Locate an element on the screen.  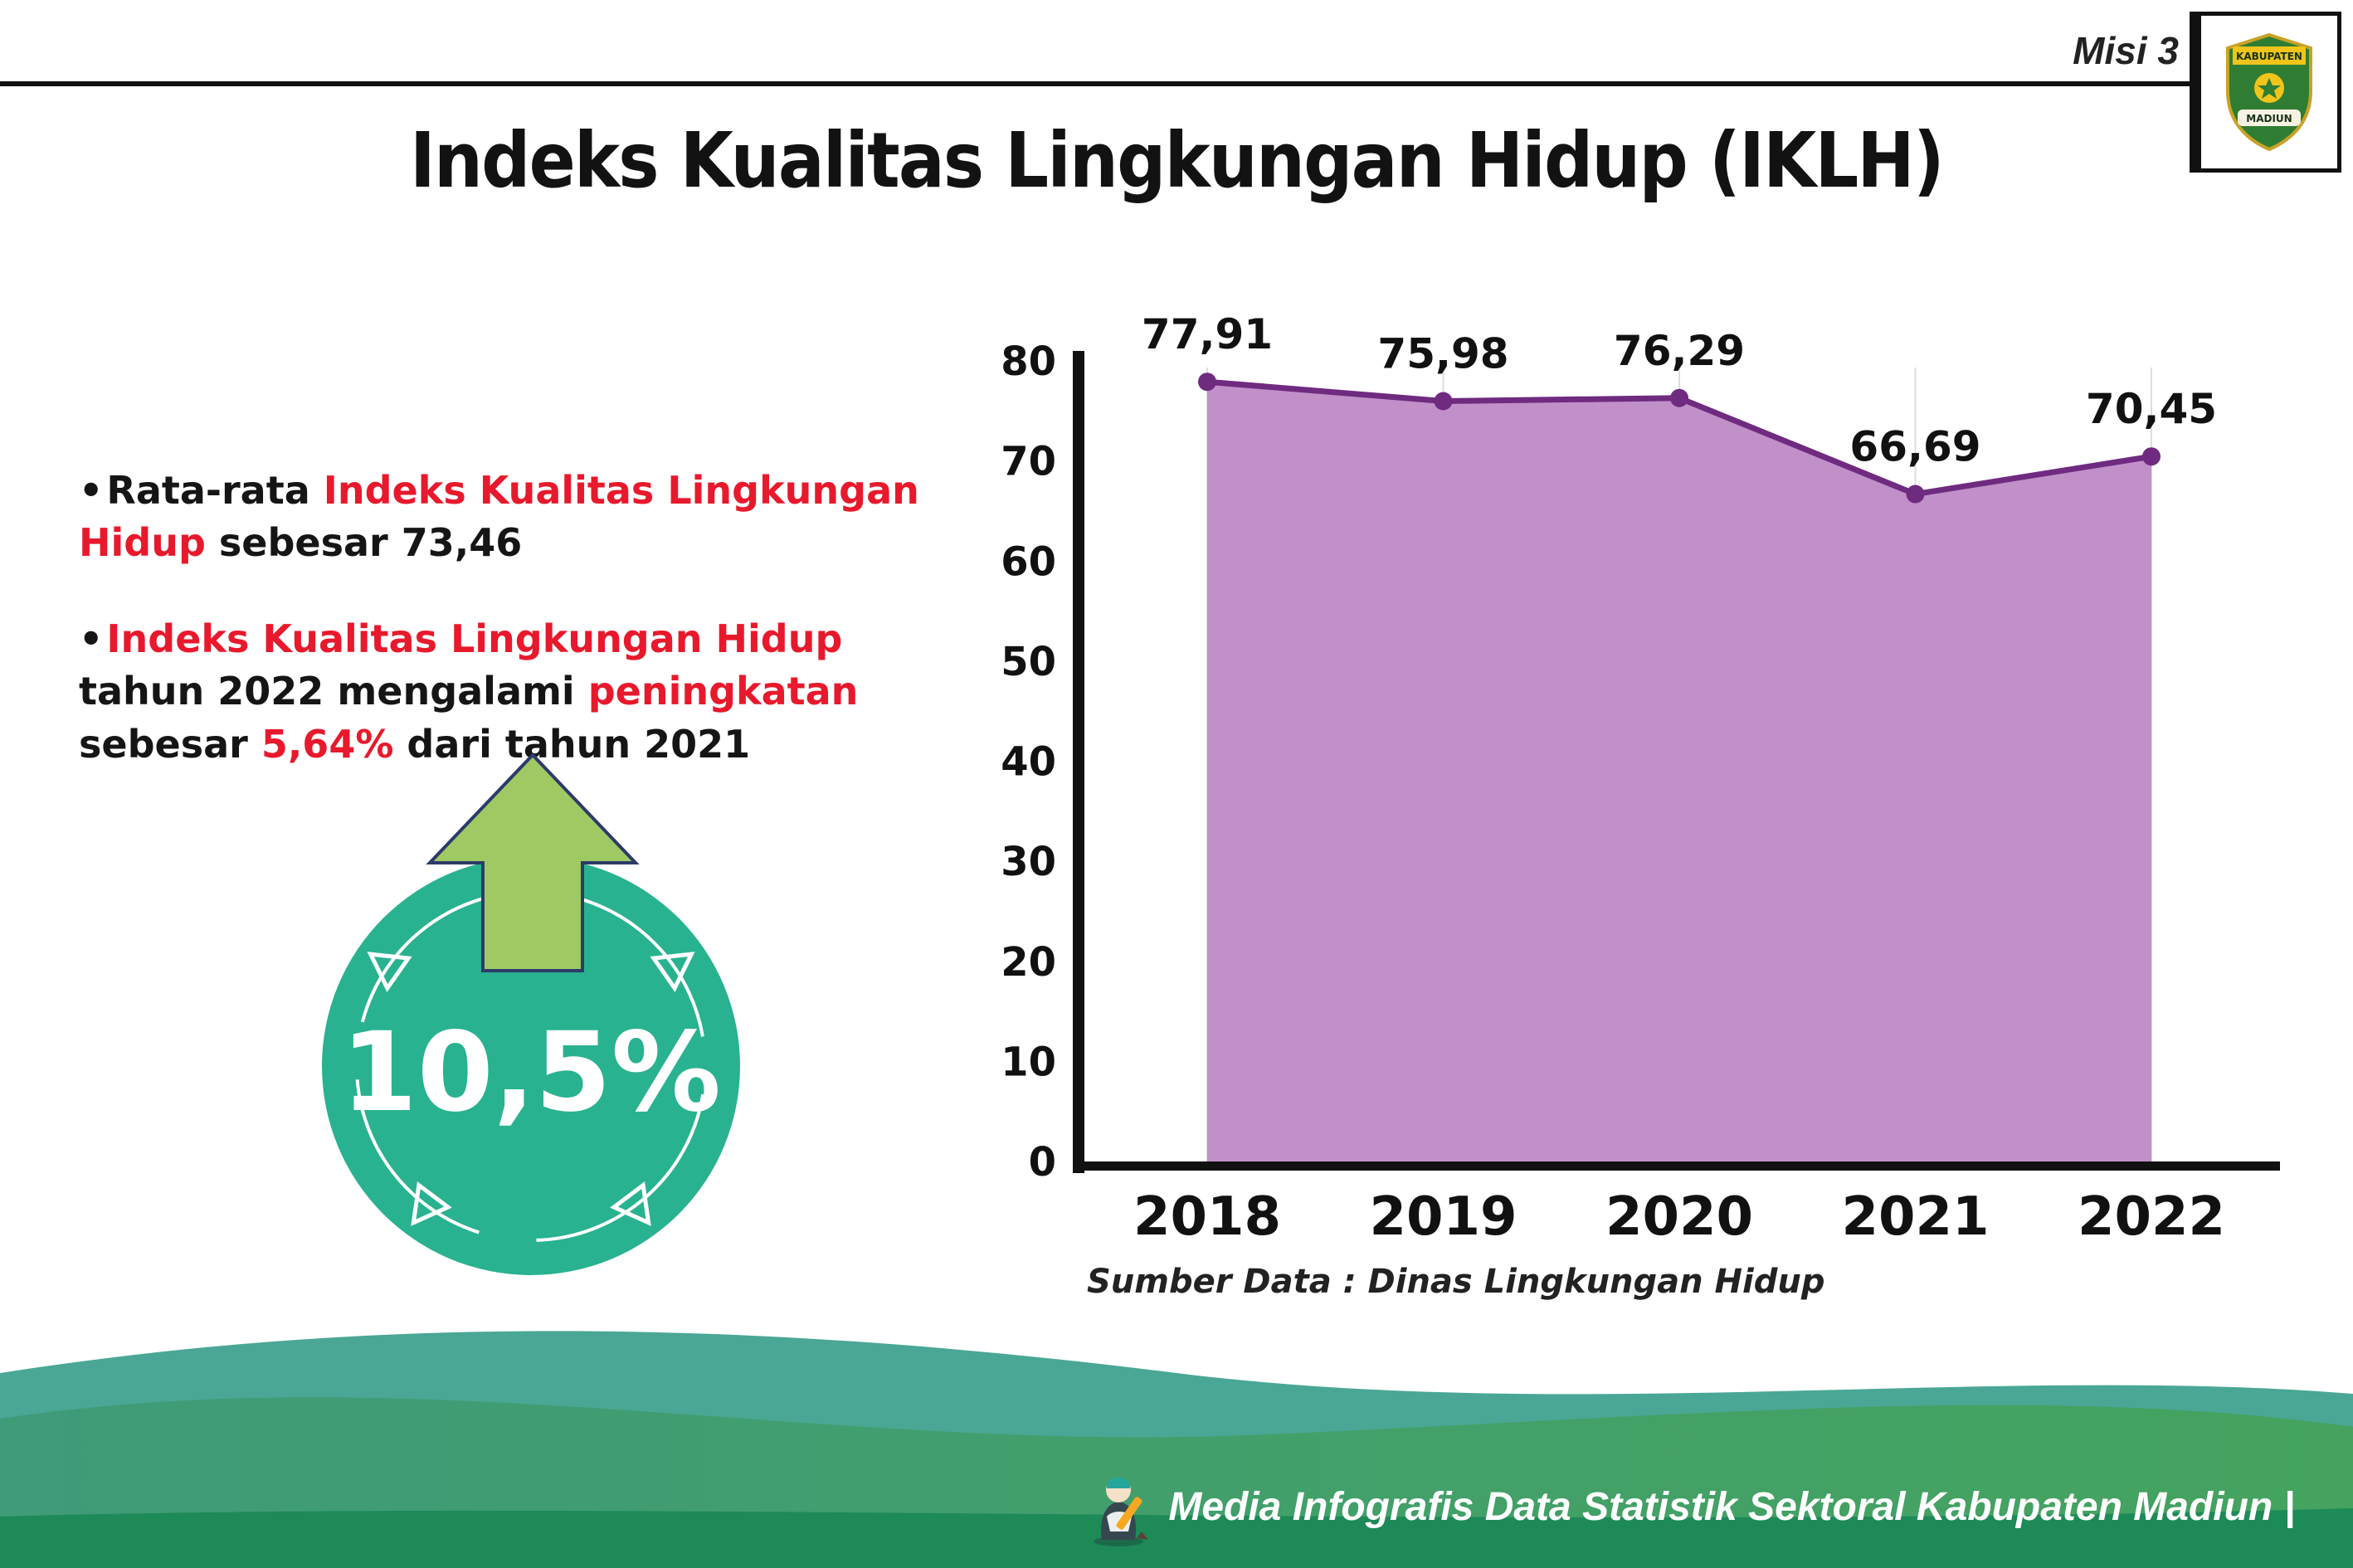
value-label: 76,29 is located at coordinates (1679, 351).